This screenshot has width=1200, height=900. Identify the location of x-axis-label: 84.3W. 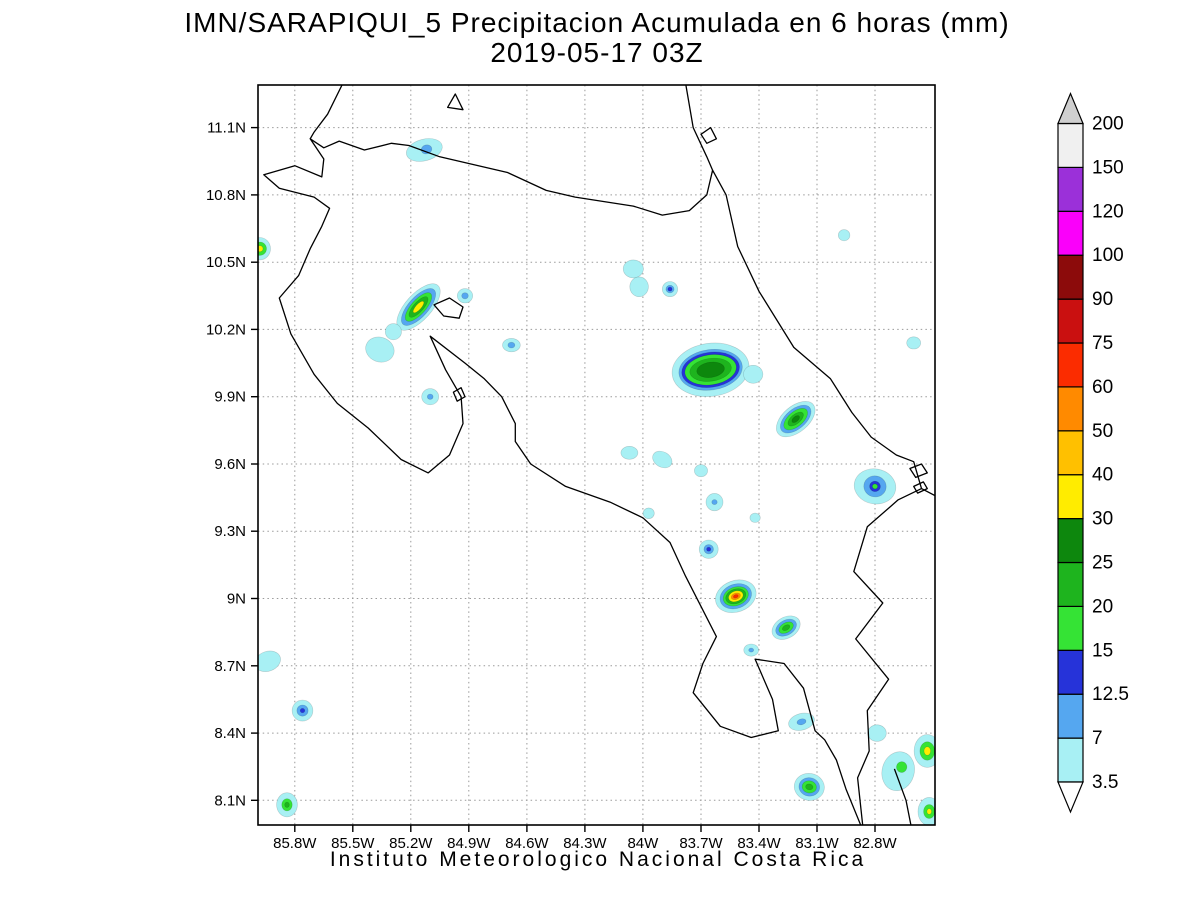
(585, 843).